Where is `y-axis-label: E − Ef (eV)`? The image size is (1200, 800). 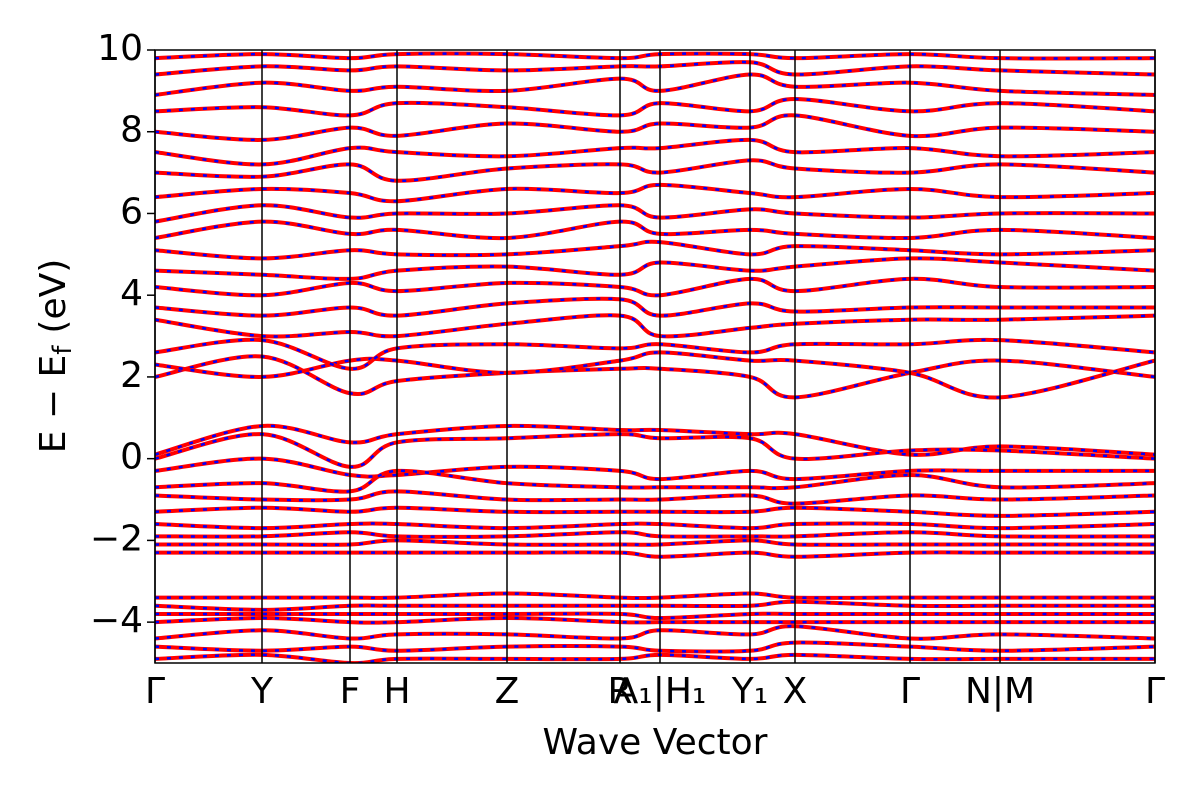 y-axis-label: E − Ef (eV) is located at coordinates (55, 356).